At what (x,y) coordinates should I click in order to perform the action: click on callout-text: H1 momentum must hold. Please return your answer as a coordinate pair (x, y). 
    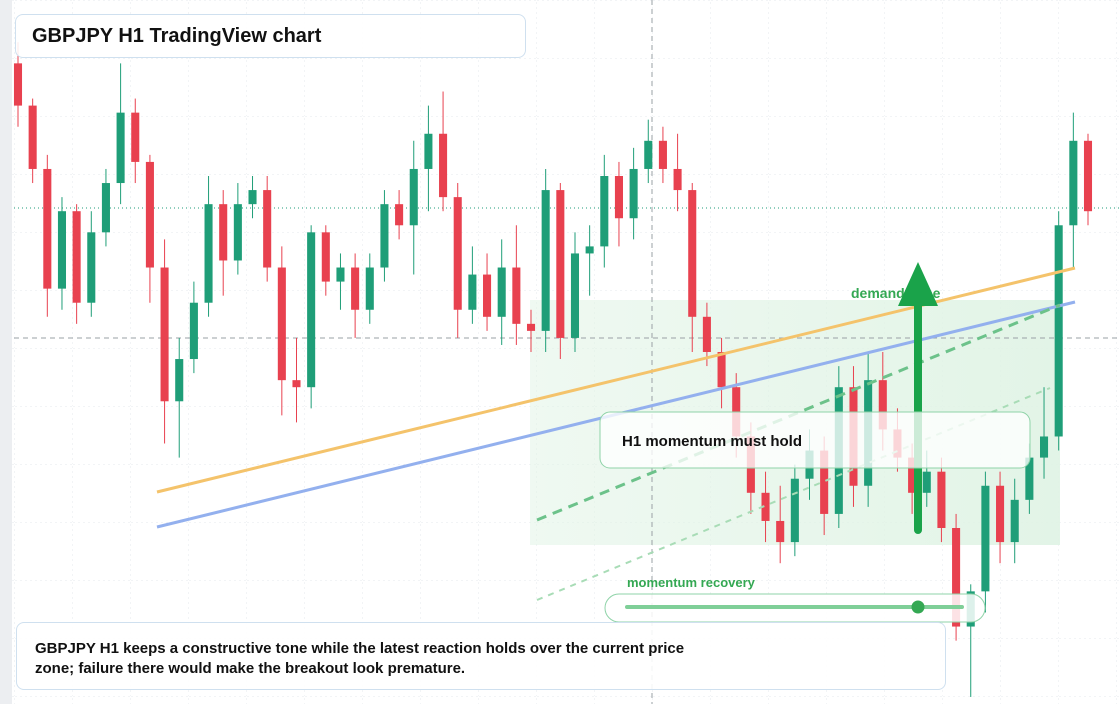
    Looking at the image, I should click on (712, 441).